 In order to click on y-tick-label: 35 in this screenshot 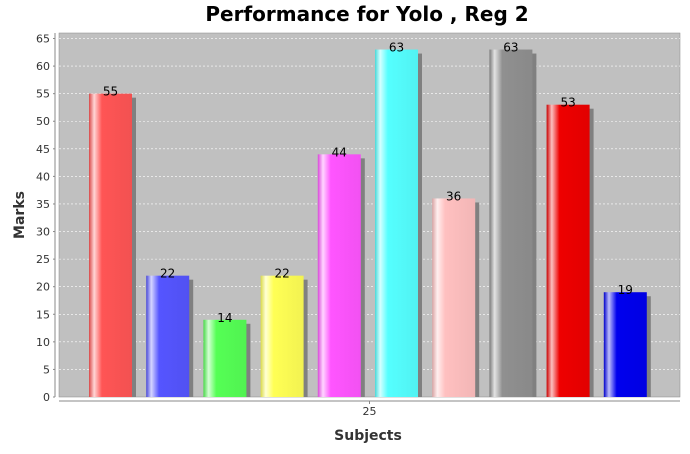, I will do `click(43, 204)`.